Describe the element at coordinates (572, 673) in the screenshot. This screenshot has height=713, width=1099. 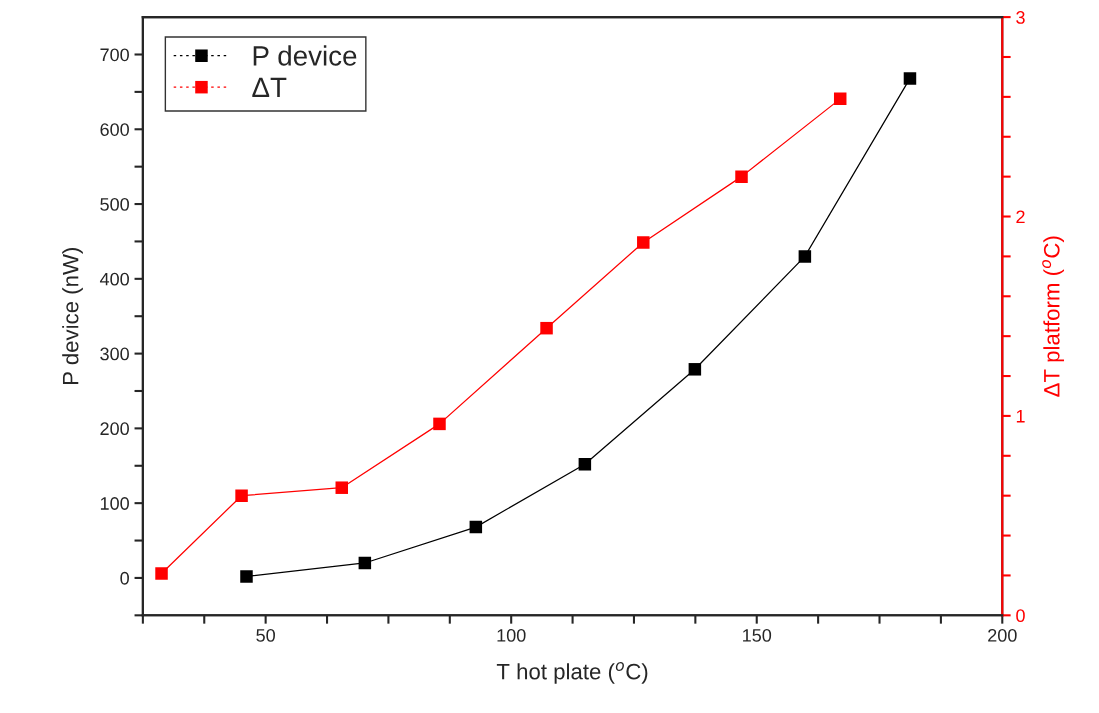
I see `x-axis-title: T hot plate ($^{o}$C)` at that location.